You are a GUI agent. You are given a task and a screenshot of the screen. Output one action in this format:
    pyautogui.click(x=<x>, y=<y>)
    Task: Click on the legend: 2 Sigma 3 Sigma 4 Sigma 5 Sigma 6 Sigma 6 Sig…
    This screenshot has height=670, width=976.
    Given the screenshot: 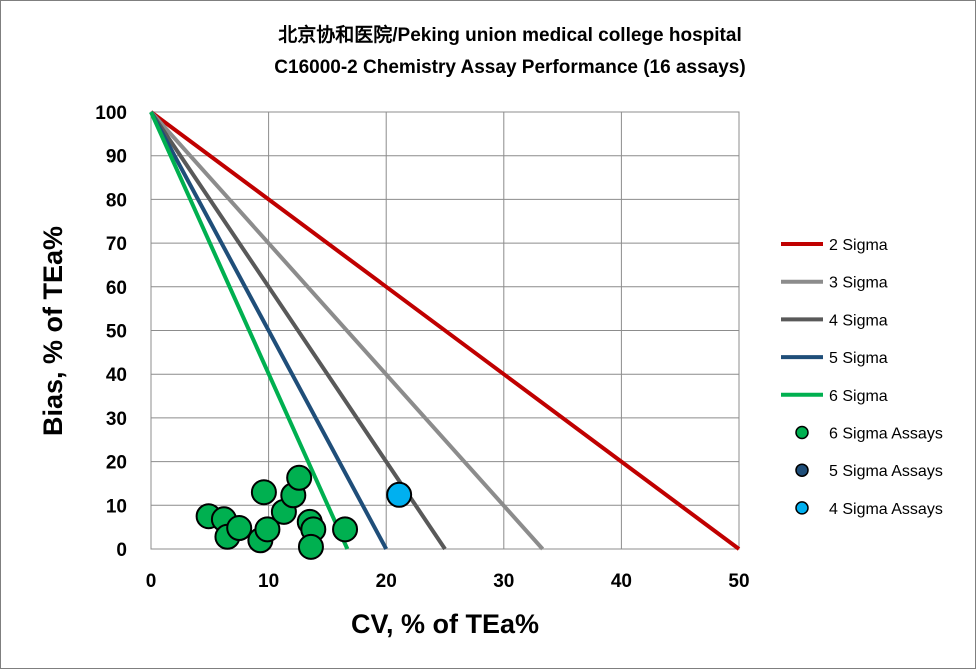 What is the action you would take?
    pyautogui.click(x=862, y=377)
    